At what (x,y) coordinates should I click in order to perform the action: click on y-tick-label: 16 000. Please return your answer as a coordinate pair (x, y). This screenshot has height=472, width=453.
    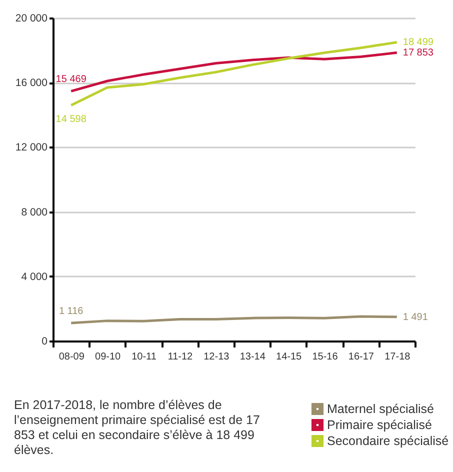
    Looking at the image, I should click on (31, 83).